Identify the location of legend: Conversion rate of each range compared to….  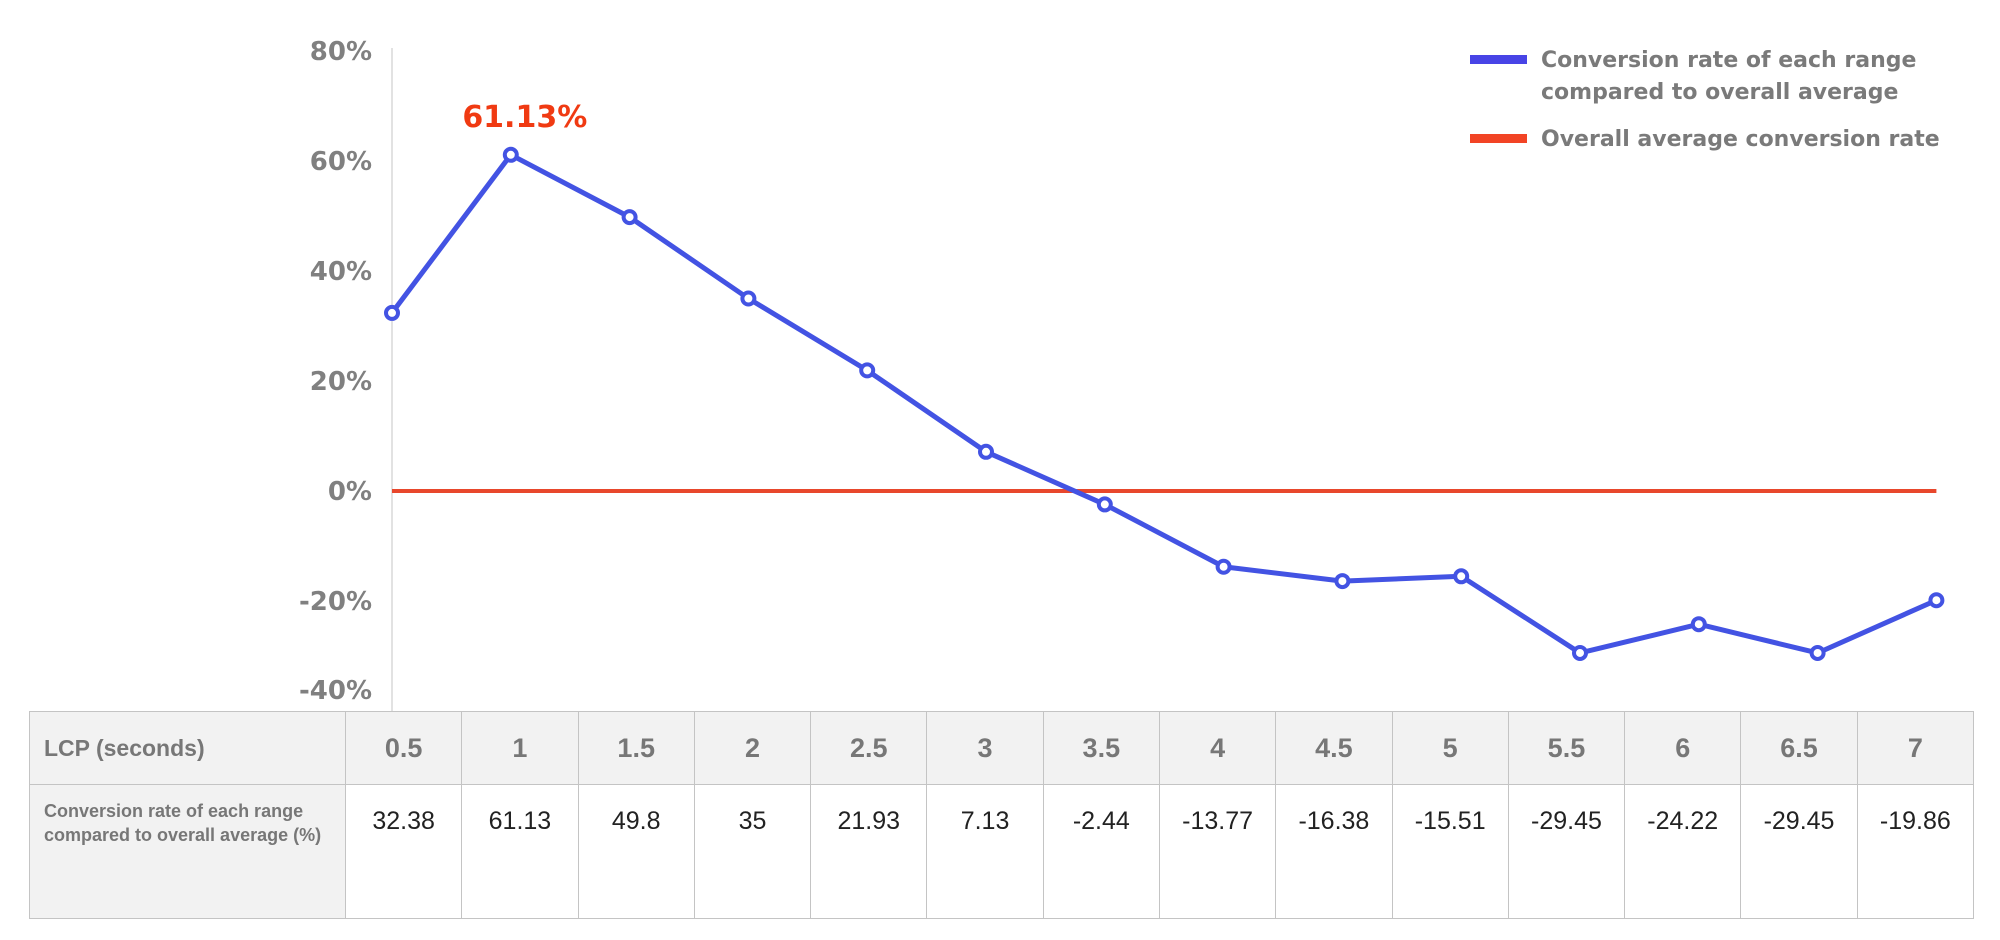
(1705, 100).